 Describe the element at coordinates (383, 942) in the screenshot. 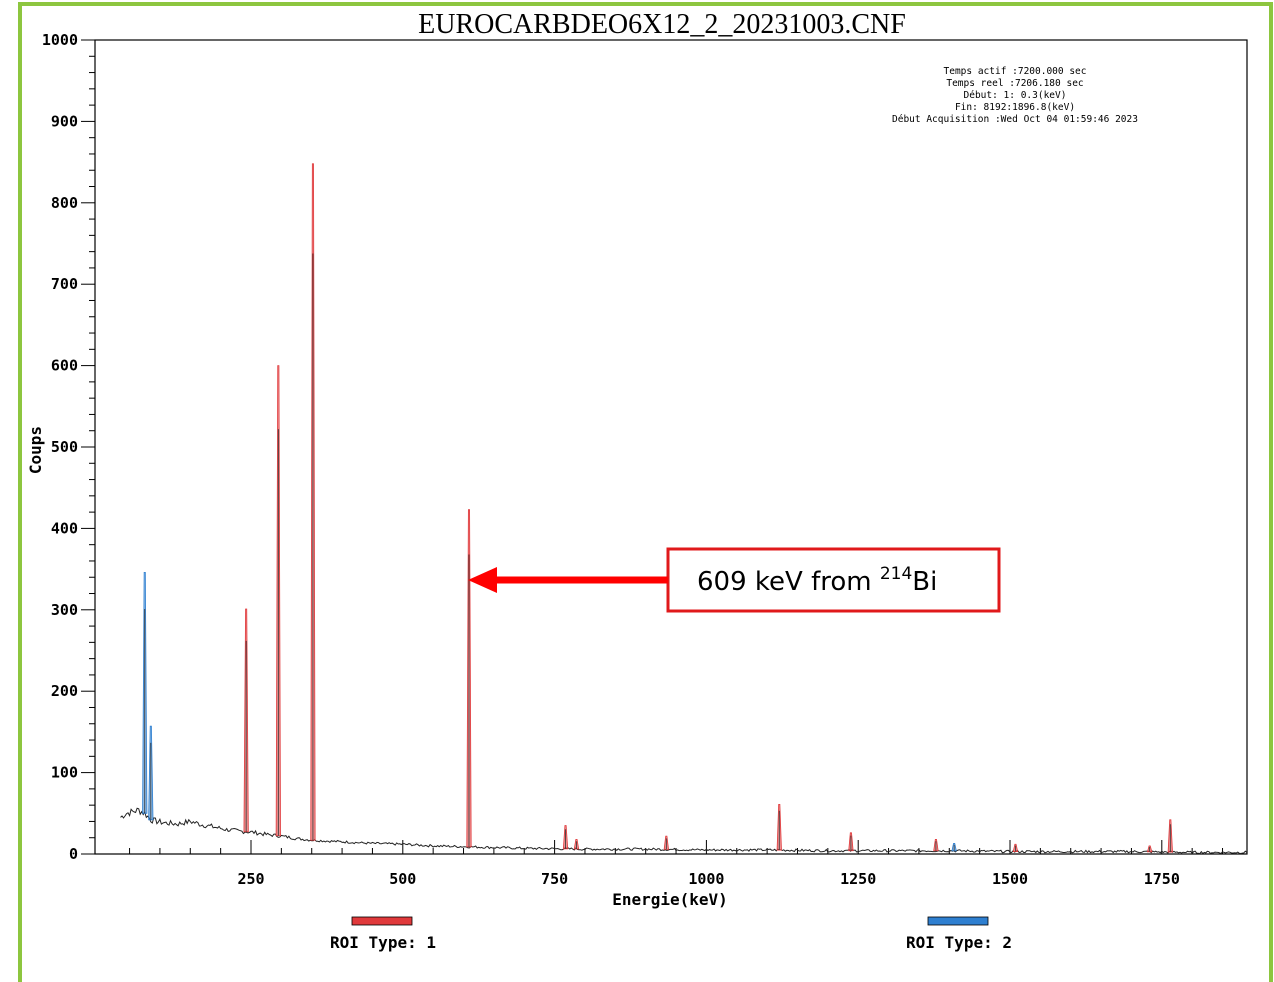

I see `legend-label: ROI Type: 1` at that location.